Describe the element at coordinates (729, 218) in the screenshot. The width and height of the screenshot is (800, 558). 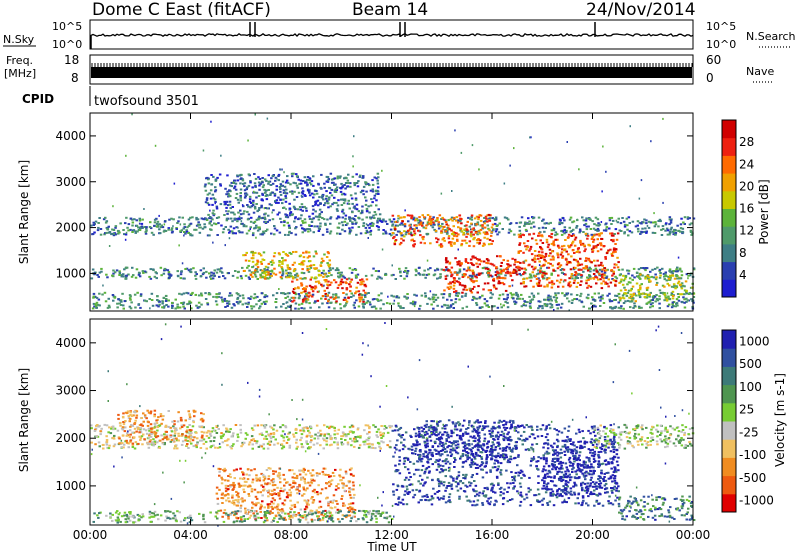
I see `power-colorbar-segment` at that location.